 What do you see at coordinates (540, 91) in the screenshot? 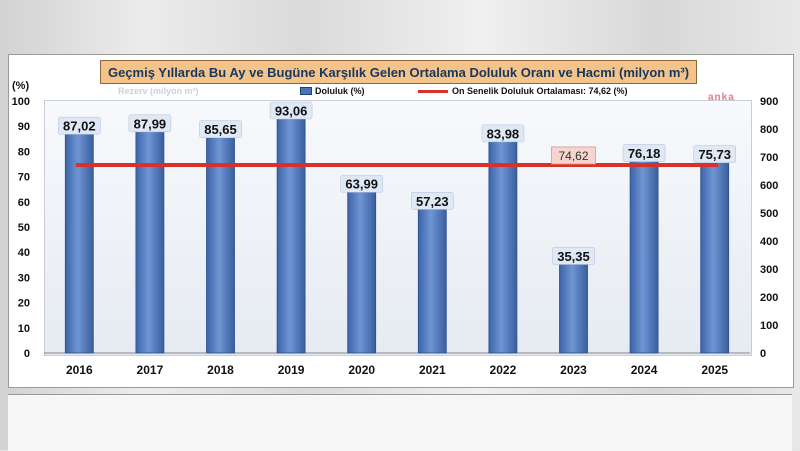
I see `legend-line-label: On Senelik Doluluk Ortalaması: 74,62 (%)` at bounding box center [540, 91].